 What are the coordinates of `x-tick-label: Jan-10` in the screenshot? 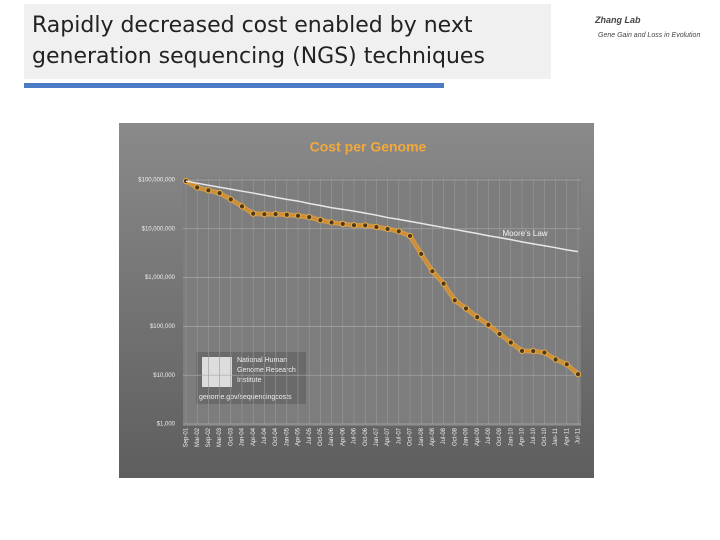 It's located at (511, 436).